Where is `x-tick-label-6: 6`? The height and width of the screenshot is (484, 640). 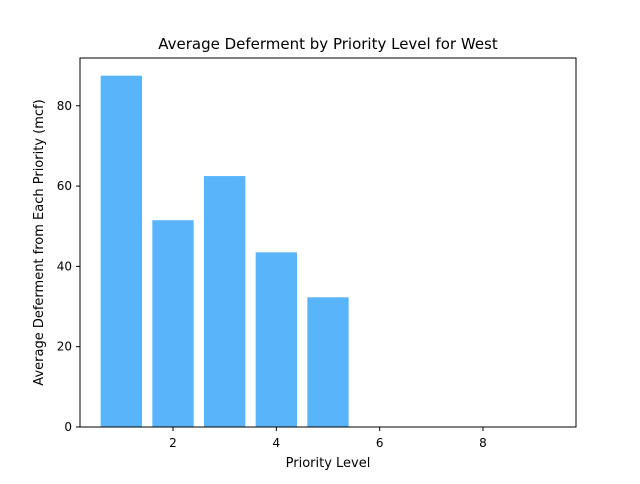 x-tick-label-6: 6 is located at coordinates (380, 443).